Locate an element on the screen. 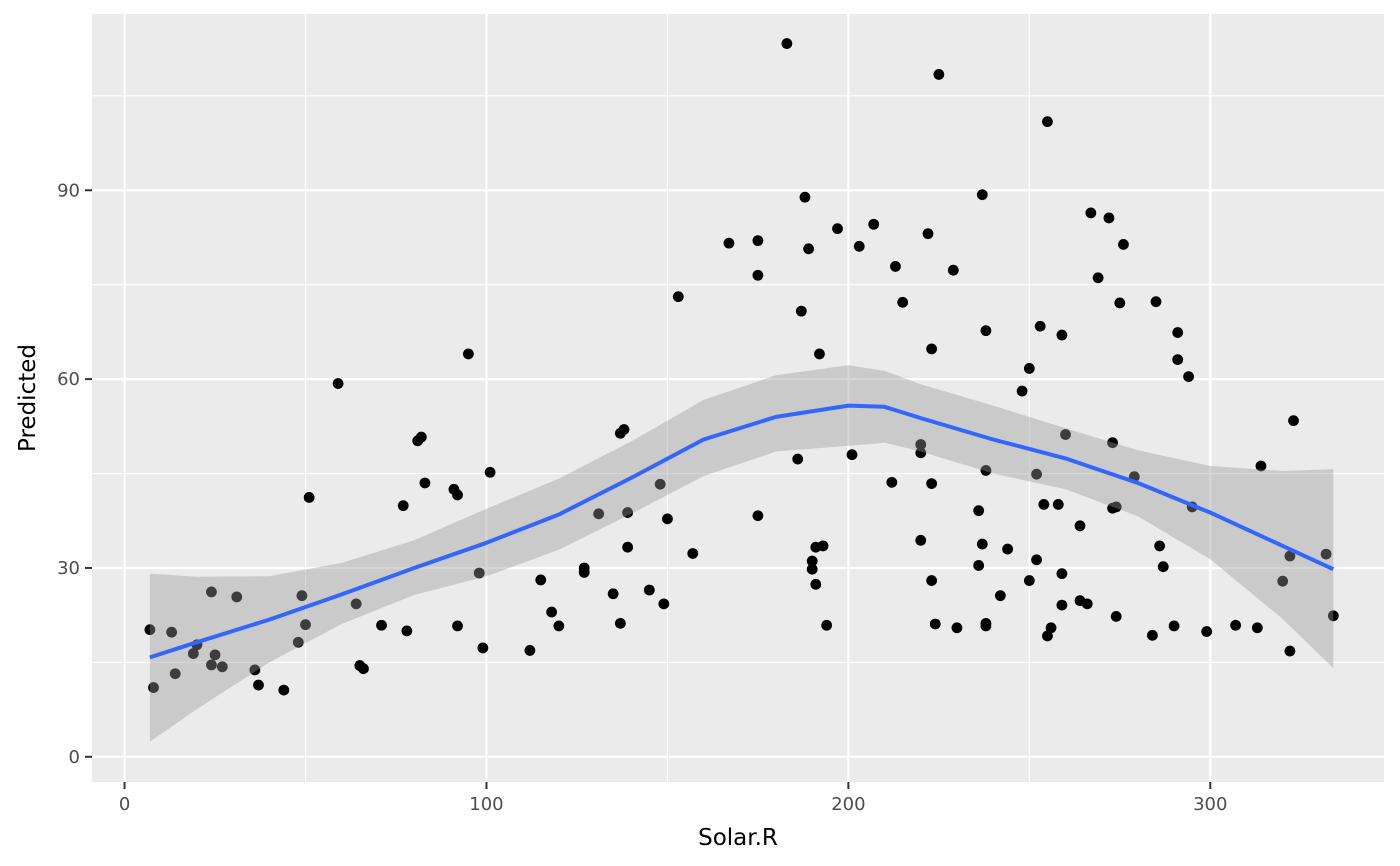  x-tick-label: 100 is located at coordinates (486, 804).